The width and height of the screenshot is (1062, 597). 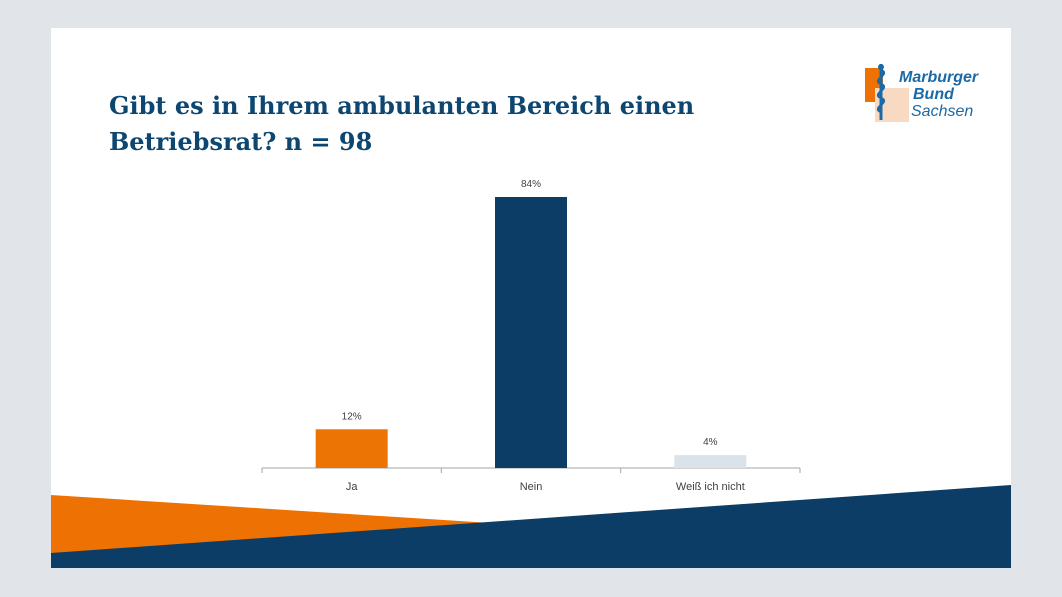 What do you see at coordinates (352, 487) in the screenshot?
I see `x-tick-label: Ja` at bounding box center [352, 487].